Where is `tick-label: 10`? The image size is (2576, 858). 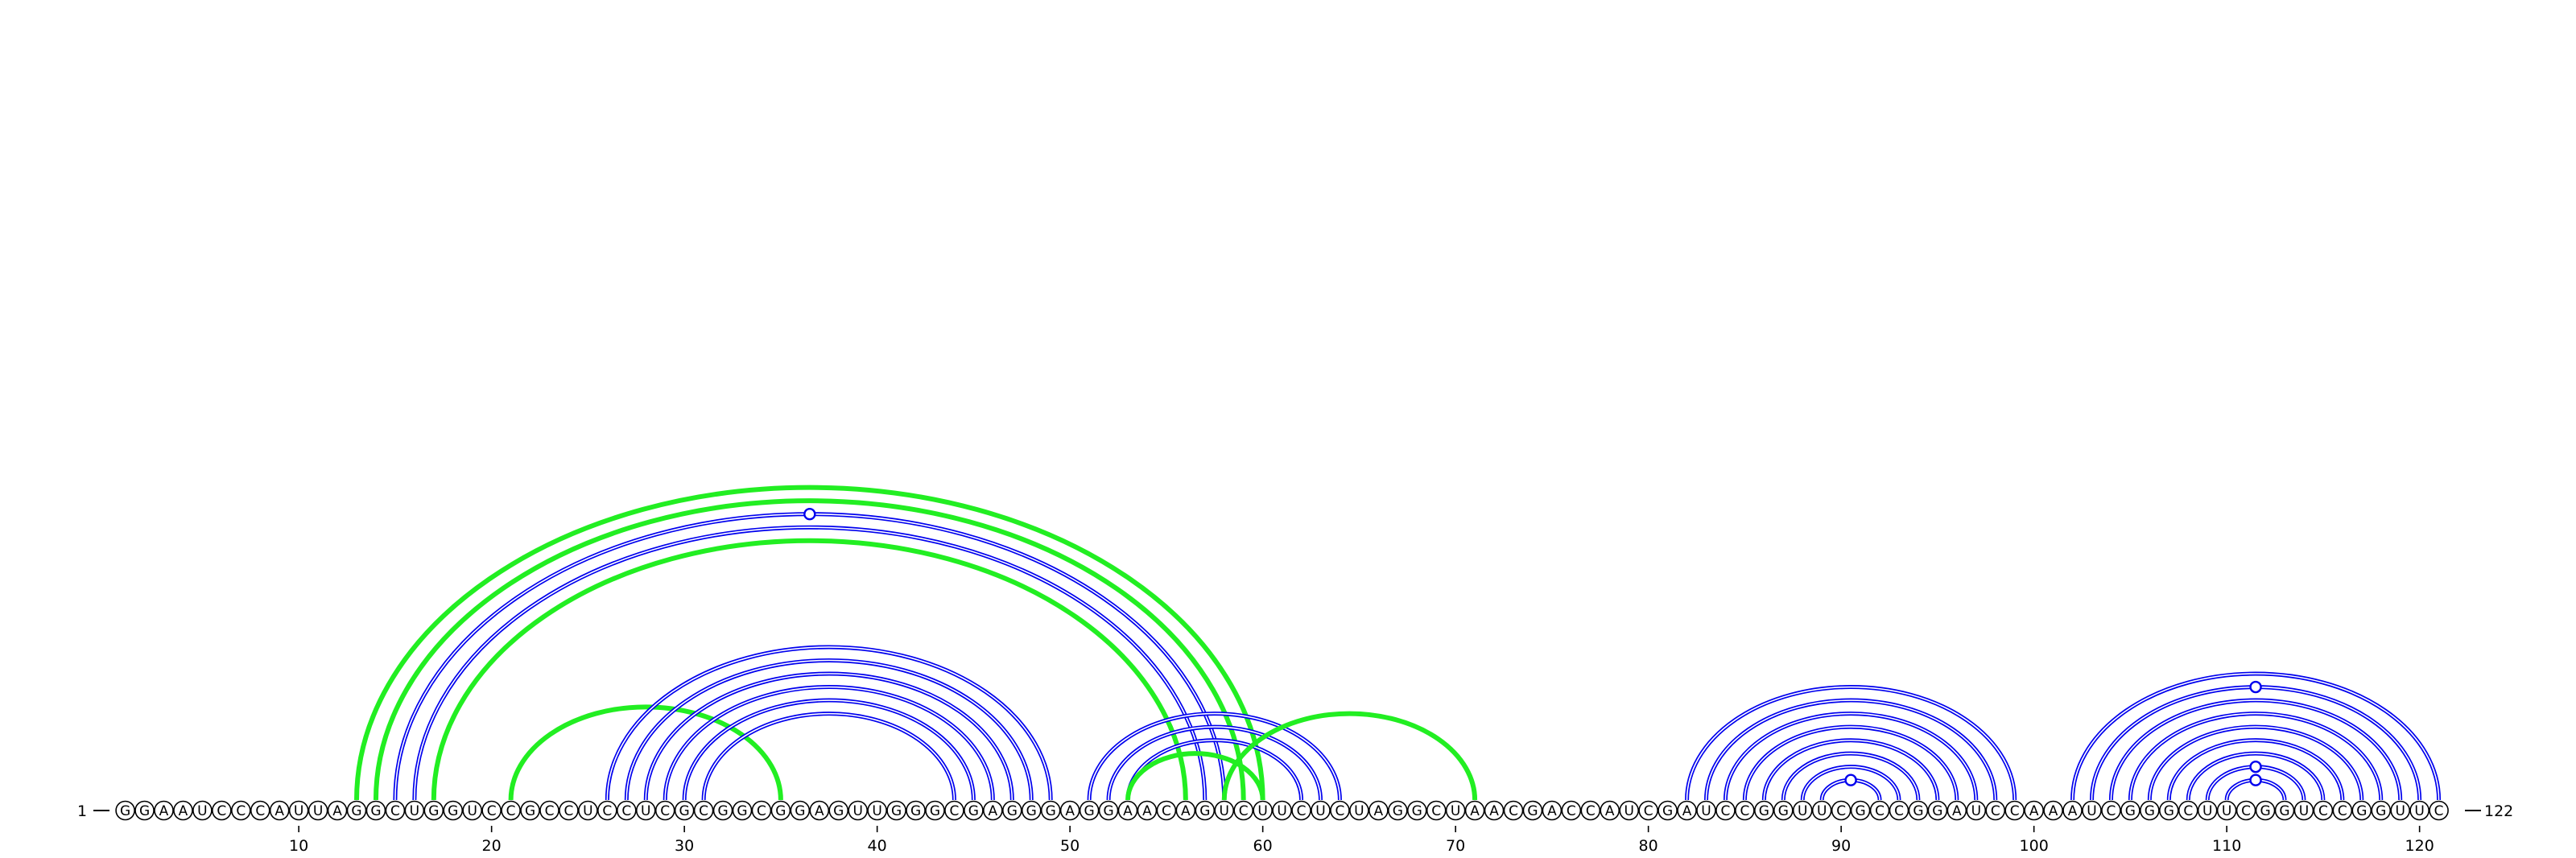 tick-label: 10 is located at coordinates (298, 846).